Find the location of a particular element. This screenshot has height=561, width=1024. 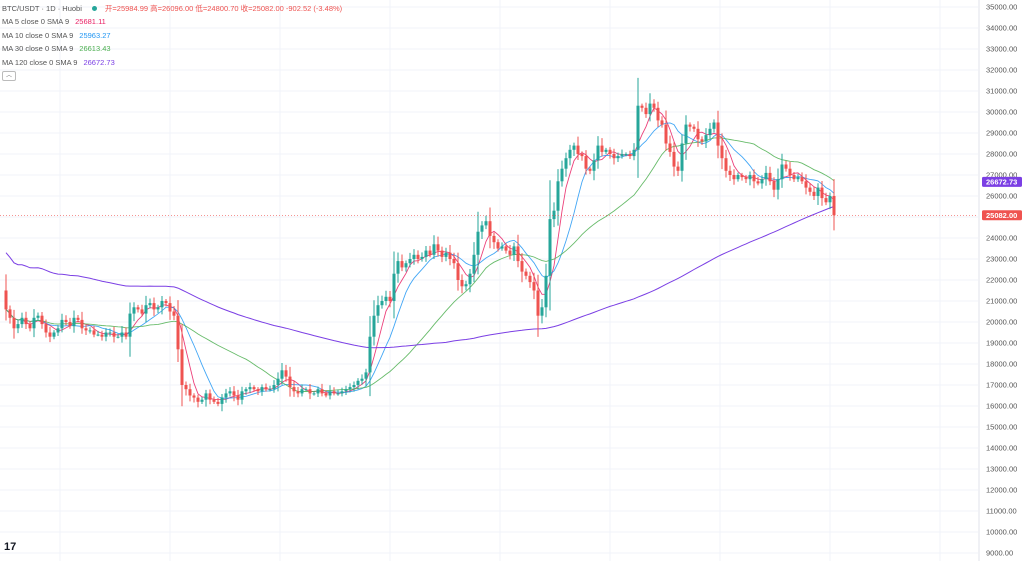

y-tick-label: 17000.00 is located at coordinates (1001, 385).